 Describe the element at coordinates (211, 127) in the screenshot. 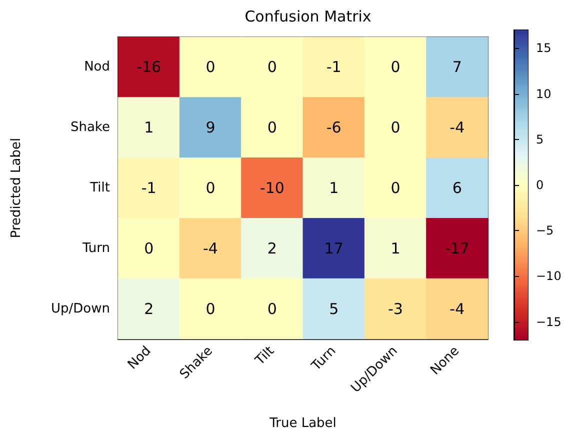

I see `data-label: 9` at that location.